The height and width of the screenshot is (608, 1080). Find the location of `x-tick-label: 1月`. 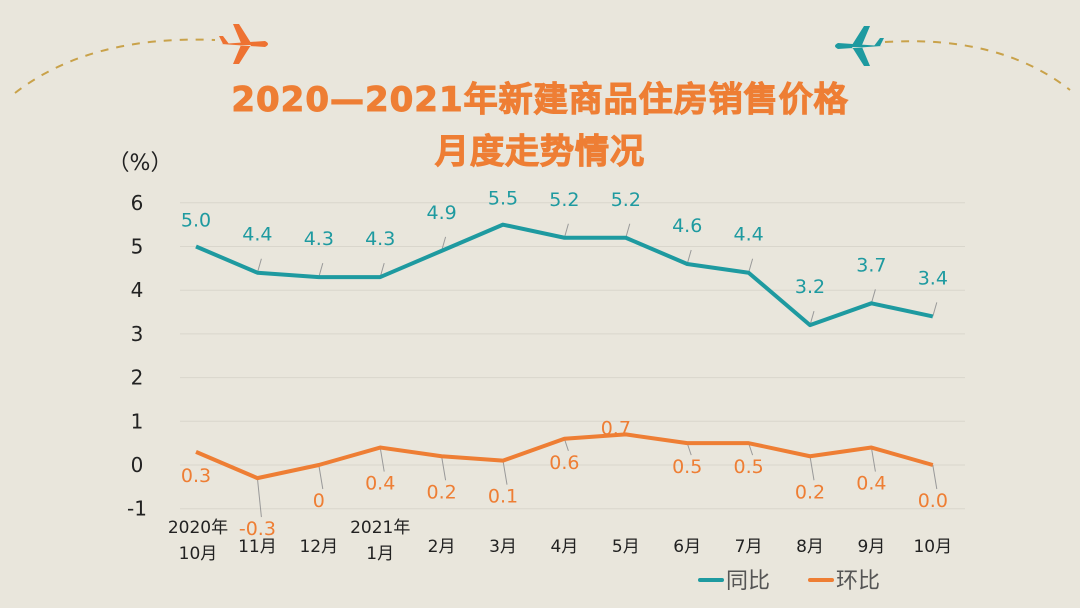

x-tick-label: 1月 is located at coordinates (380, 554).